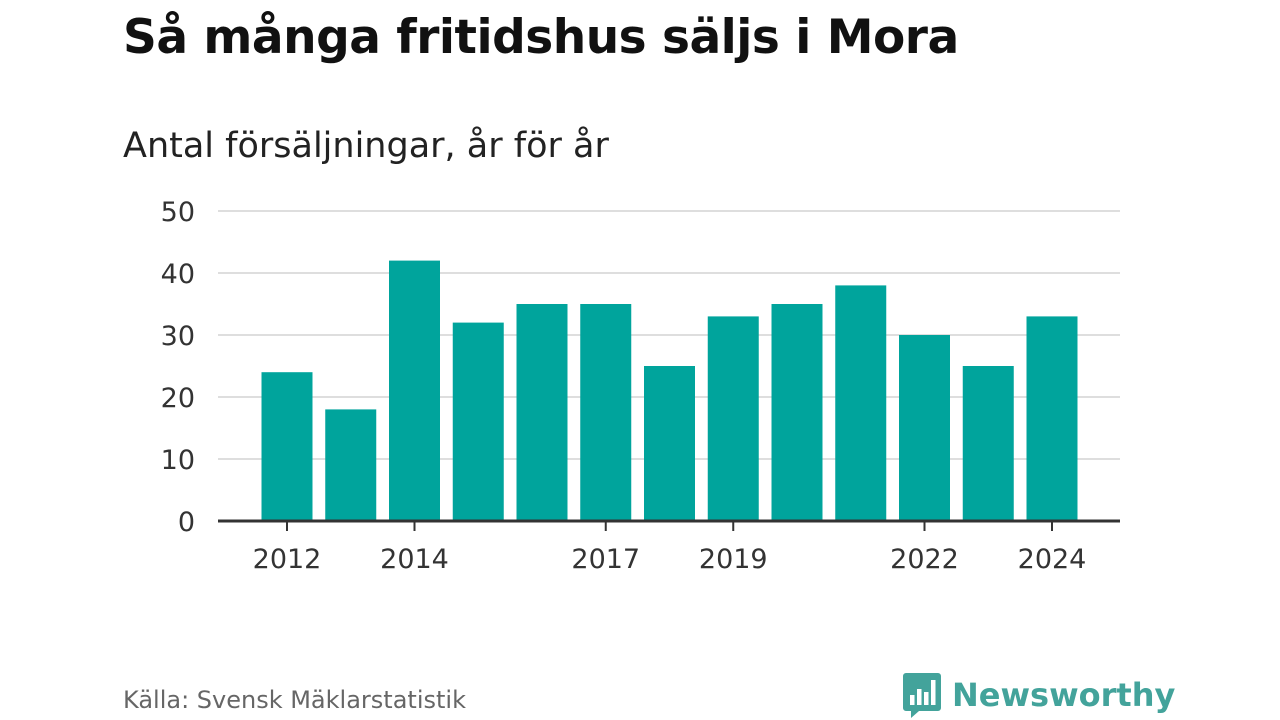 Image resolution: width=1280 pixels, height=720 pixels. What do you see at coordinates (1052, 559) in the screenshot?
I see `x-tick-label: 2024` at bounding box center [1052, 559].